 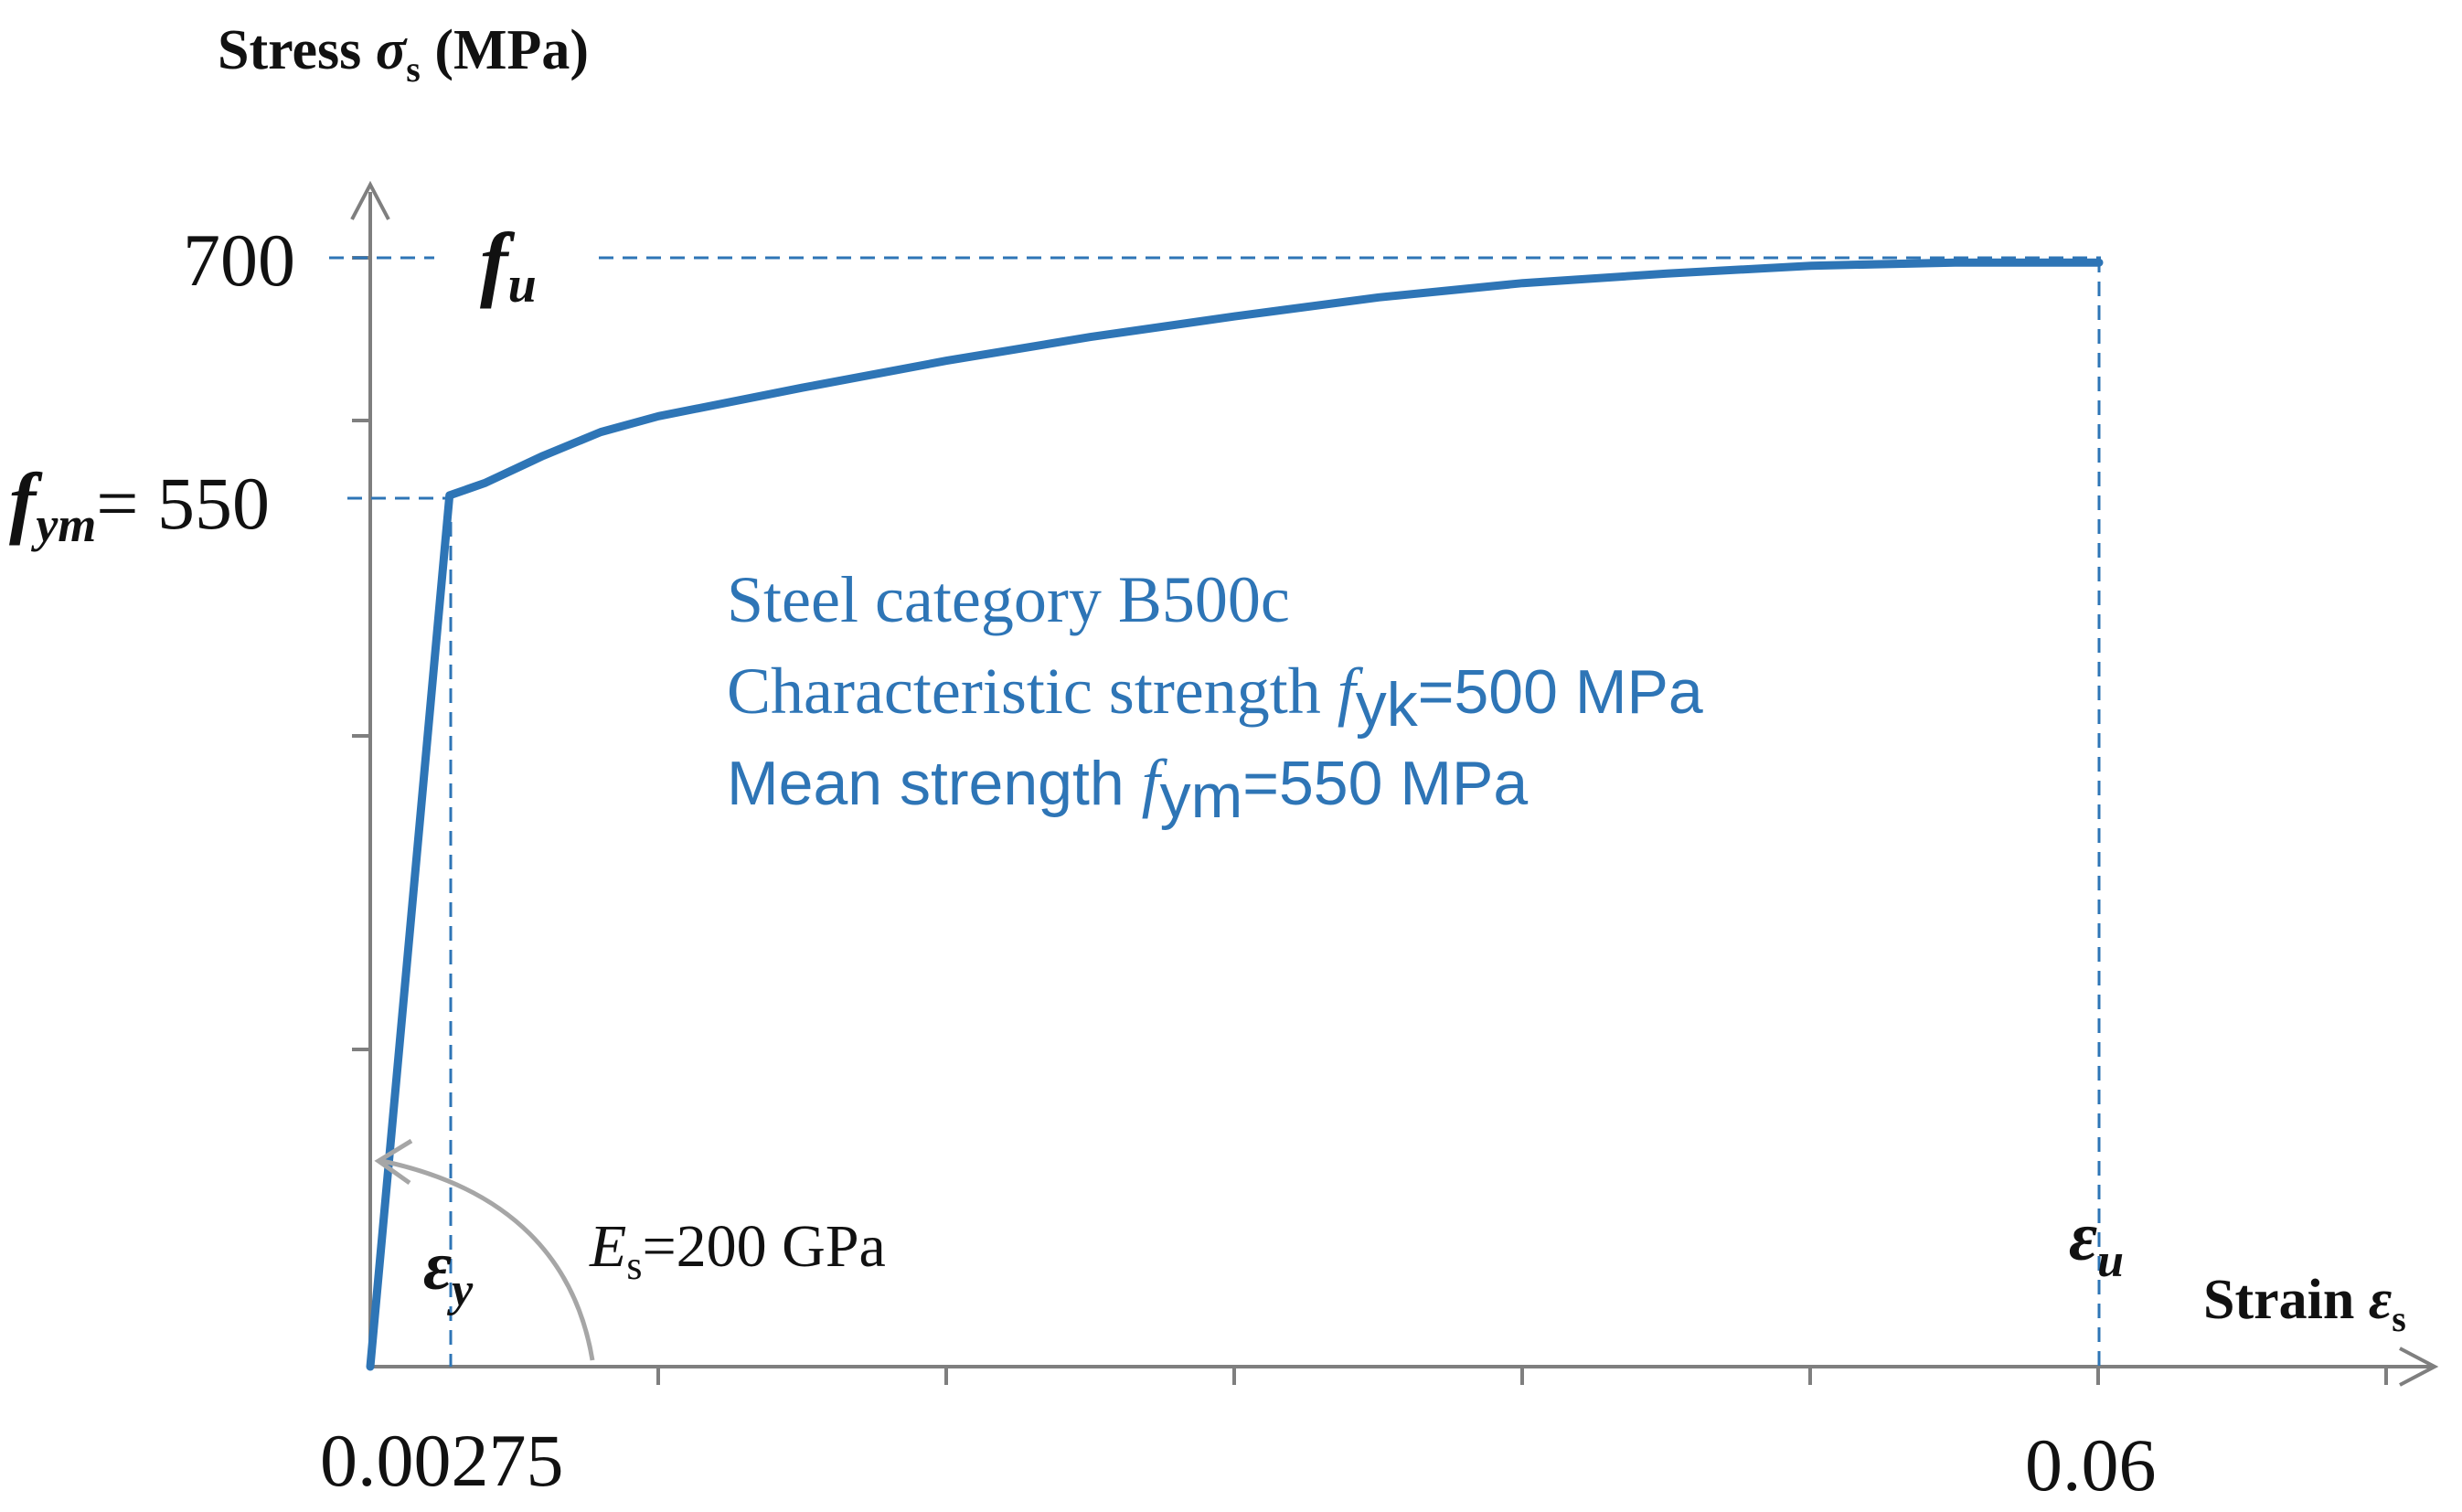 What do you see at coordinates (370, 200) in the screenshot?
I see `y-axis-arrowhead` at bounding box center [370, 200].